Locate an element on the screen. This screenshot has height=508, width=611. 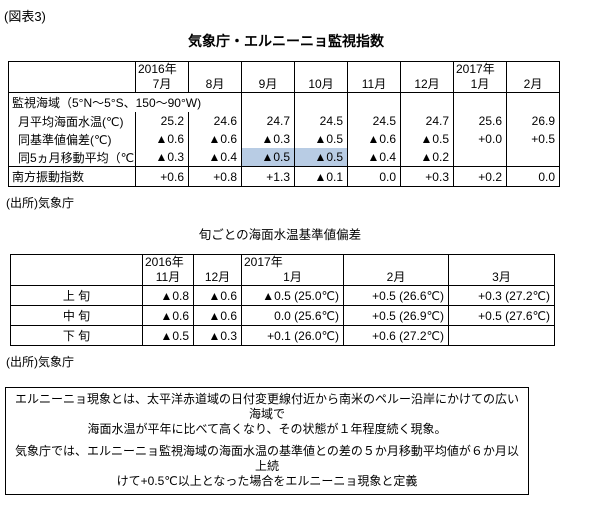
table-cell: ▲0.8 is located at coordinates (168, 295).